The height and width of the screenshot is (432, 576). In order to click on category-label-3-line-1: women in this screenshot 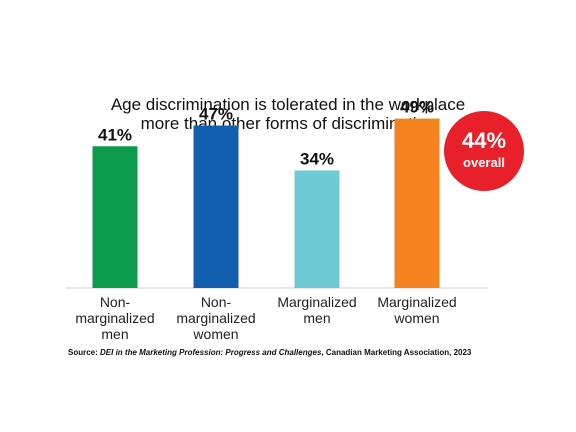, I will do `click(417, 318)`.